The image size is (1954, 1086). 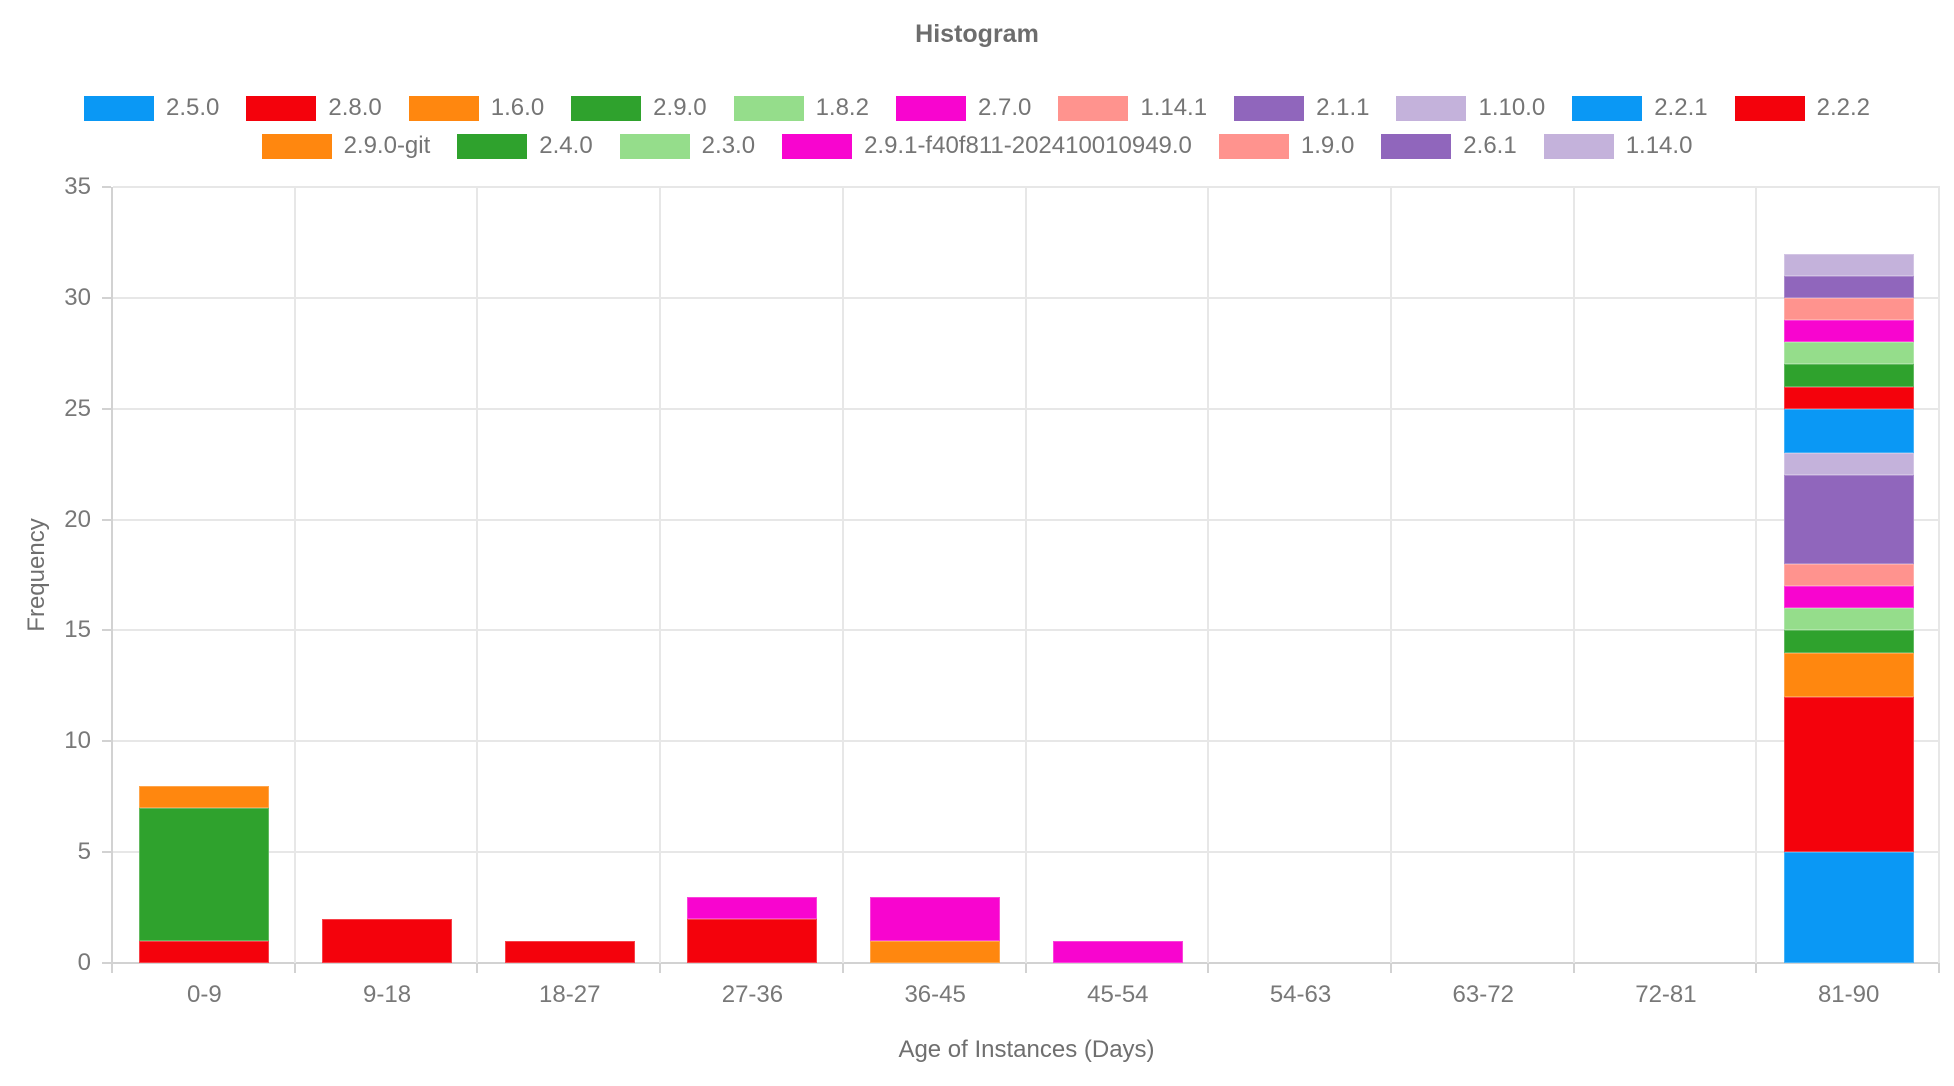 What do you see at coordinates (1327, 145) in the screenshot?
I see `legend-label: 1.9.0` at bounding box center [1327, 145].